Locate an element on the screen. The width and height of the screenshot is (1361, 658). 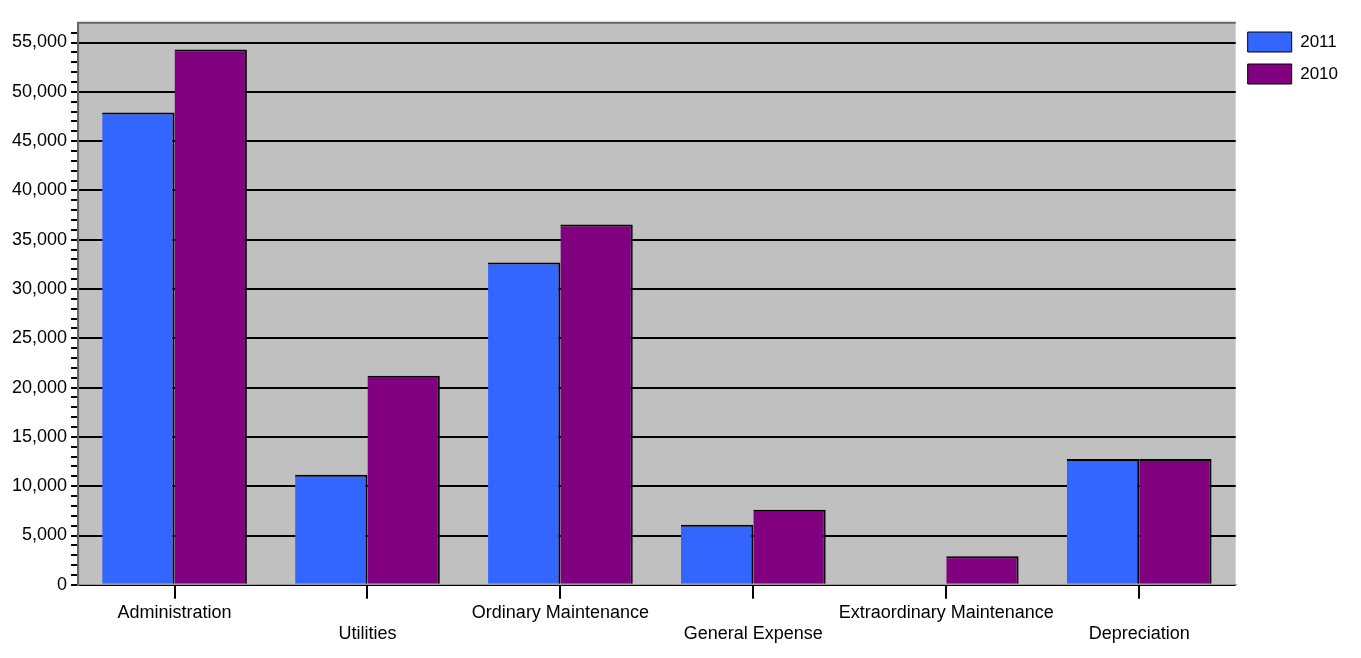
x-tick-label: Administration is located at coordinates (174, 611).